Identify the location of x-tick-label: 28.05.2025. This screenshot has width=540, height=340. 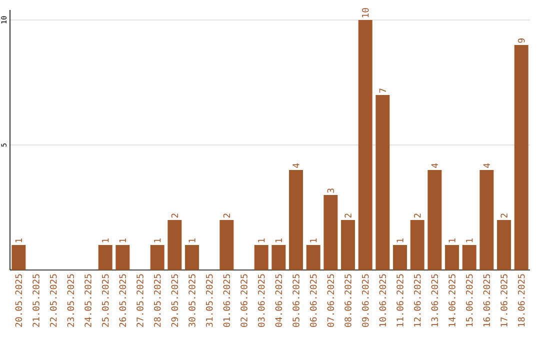
(157, 300).